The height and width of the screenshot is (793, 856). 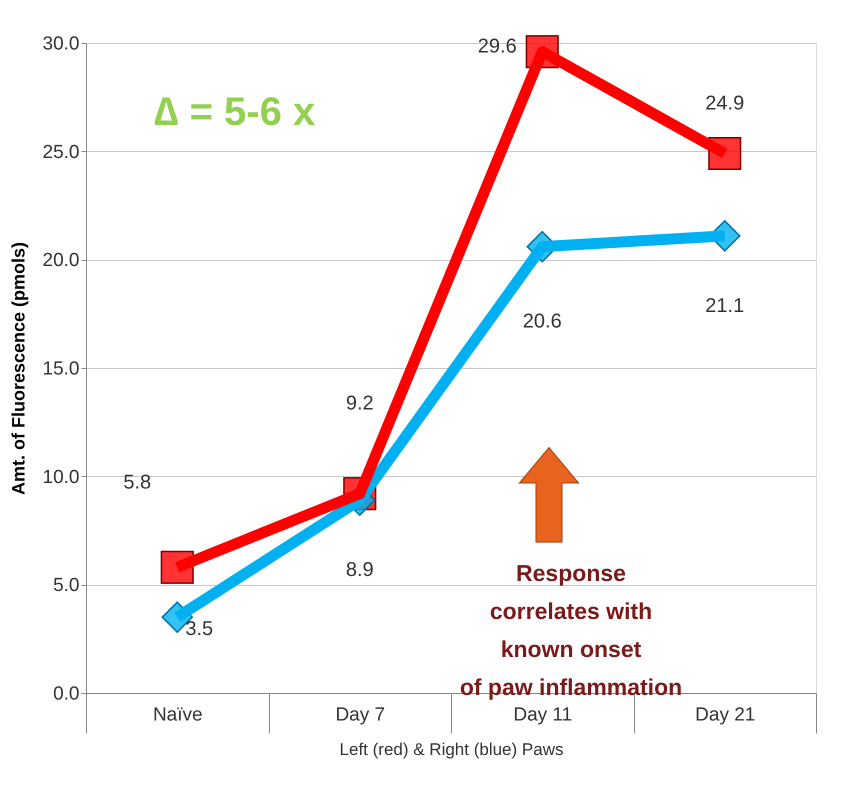 I want to click on y-tick-label: 20.0, so click(x=61, y=261).